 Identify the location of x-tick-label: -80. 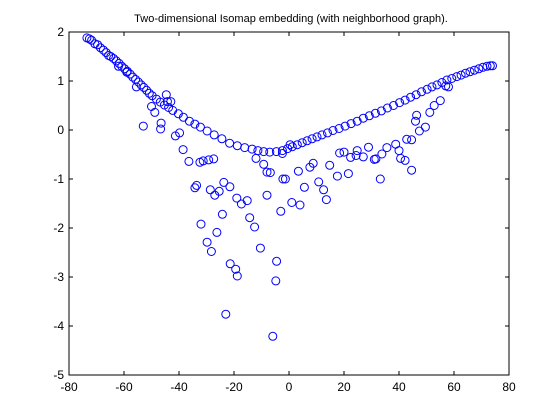
(69, 387).